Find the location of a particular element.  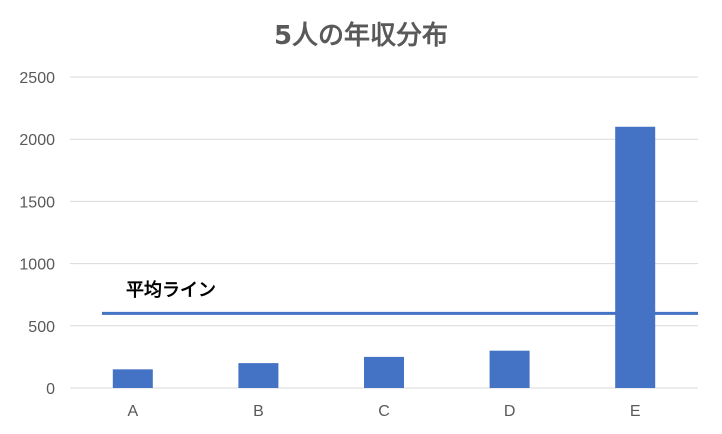

chart-title: 5人の年収分布 is located at coordinates (361, 35).